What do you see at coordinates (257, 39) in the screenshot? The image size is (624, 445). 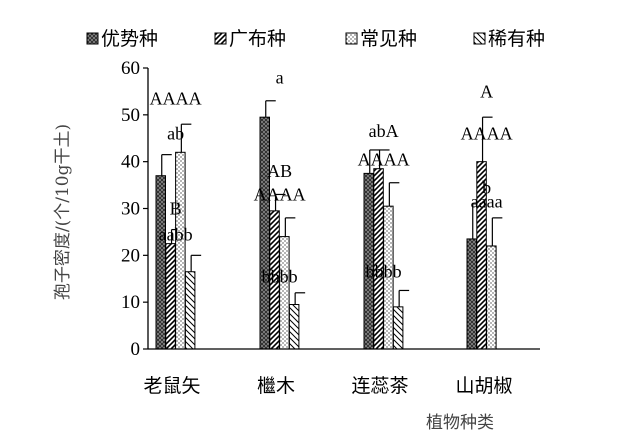 I see `legend-label: 广布种` at bounding box center [257, 39].